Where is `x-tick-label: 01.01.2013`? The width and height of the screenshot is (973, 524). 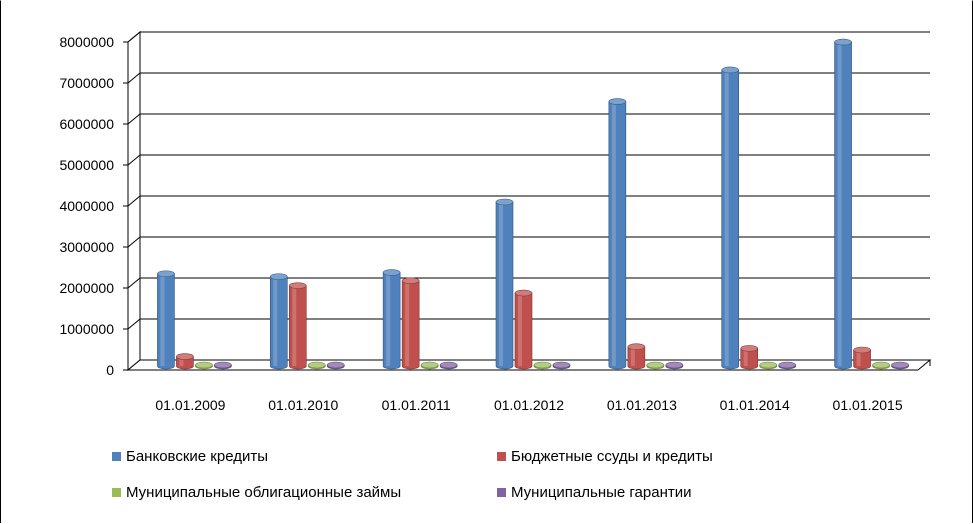 x-tick-label: 01.01.2013 is located at coordinates (642, 405).